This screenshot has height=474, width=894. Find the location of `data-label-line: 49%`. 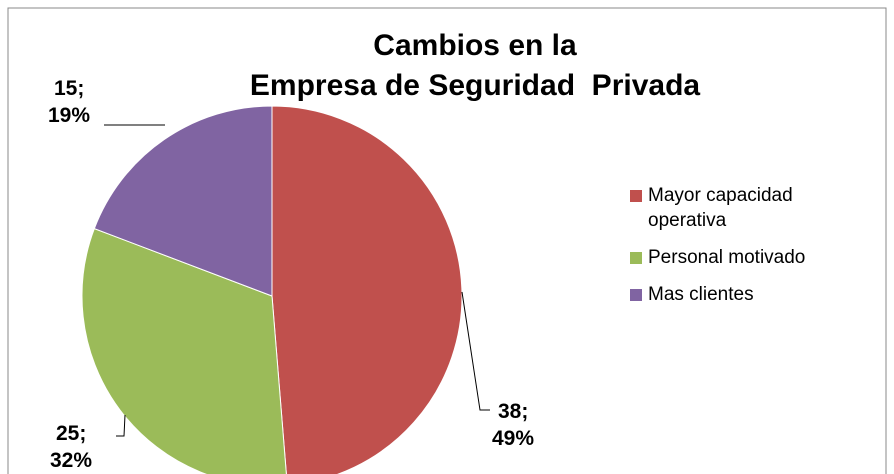

data-label-line: 49% is located at coordinates (513, 438).